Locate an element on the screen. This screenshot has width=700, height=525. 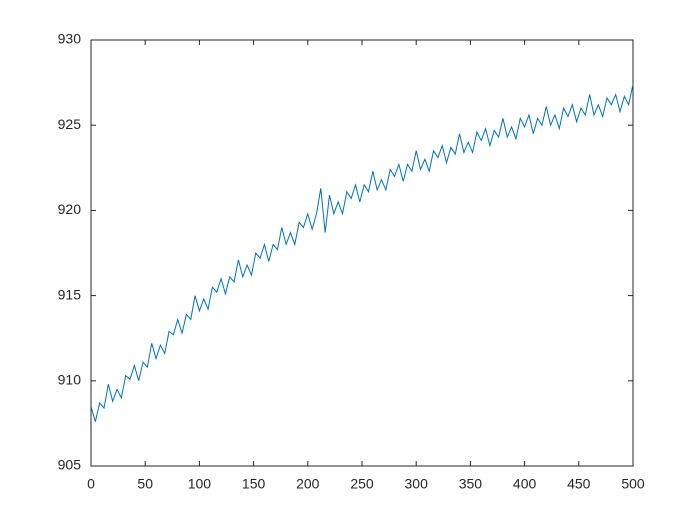
y-tick-label: 910 is located at coordinates (70, 380).